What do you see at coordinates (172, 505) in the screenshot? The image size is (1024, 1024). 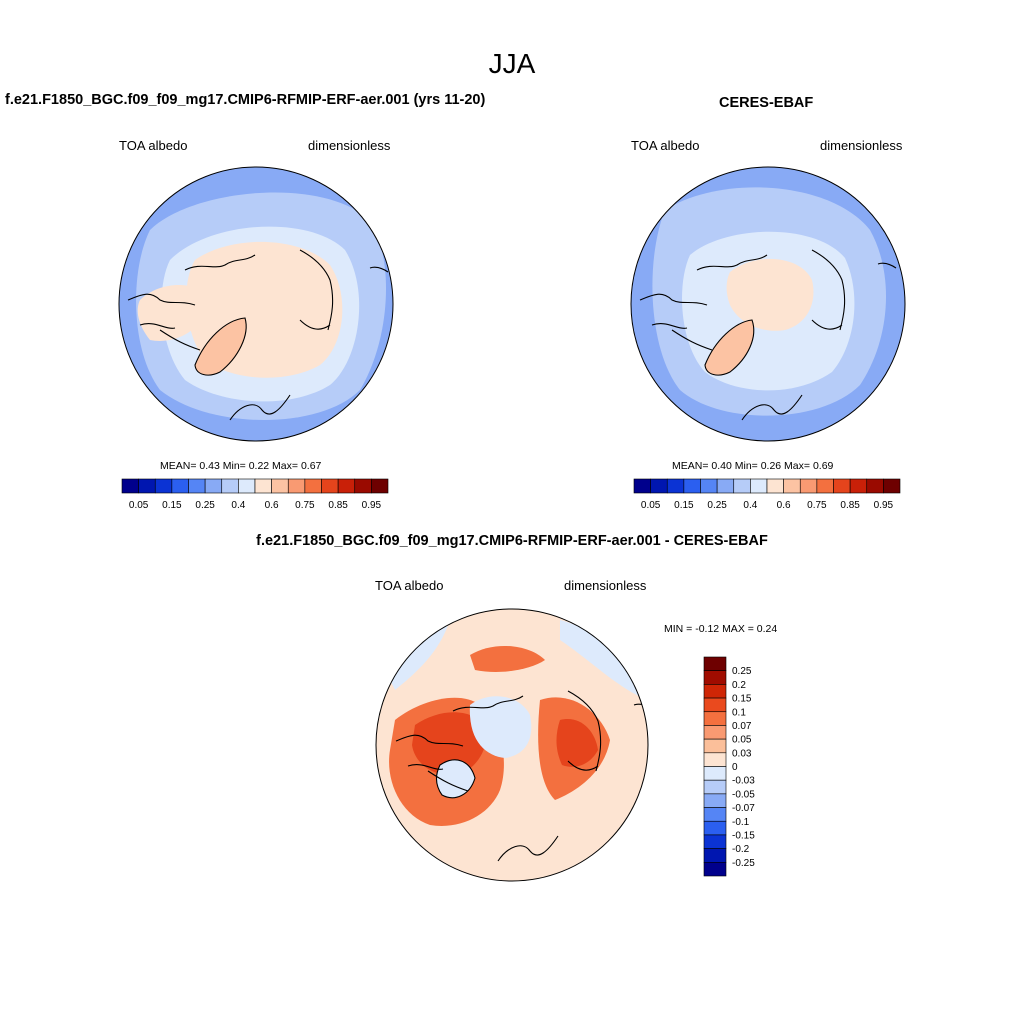 I see `model-colorbar-tick-label: 0.15` at bounding box center [172, 505].